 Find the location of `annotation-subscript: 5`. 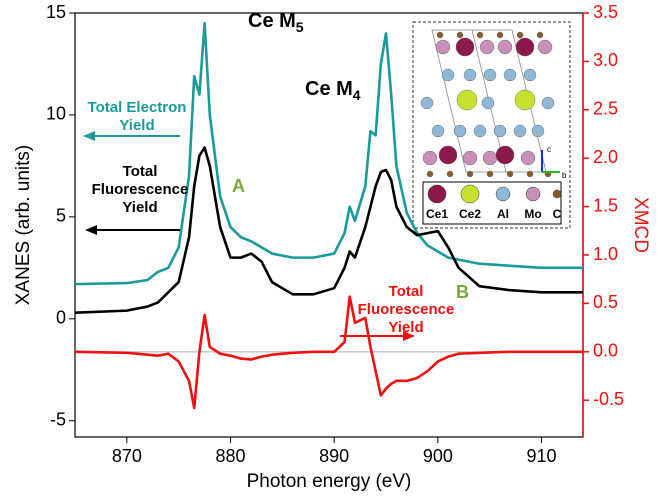

annotation-subscript: 5 is located at coordinates (300, 27).